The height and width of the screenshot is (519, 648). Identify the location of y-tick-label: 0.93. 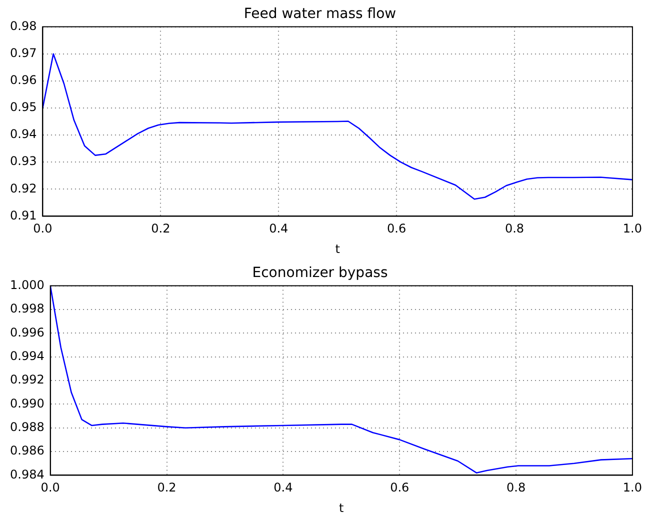
(23, 161).